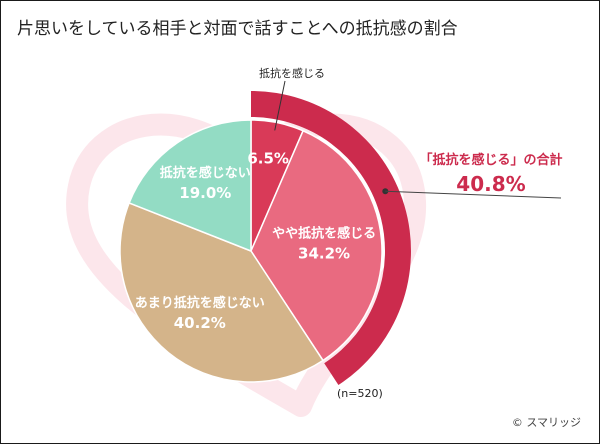  Describe the element at coordinates (237, 29) in the screenshot. I see `chart-title: 片思いをしている相手と対面で話すことへの抵抗感の割合` at that location.